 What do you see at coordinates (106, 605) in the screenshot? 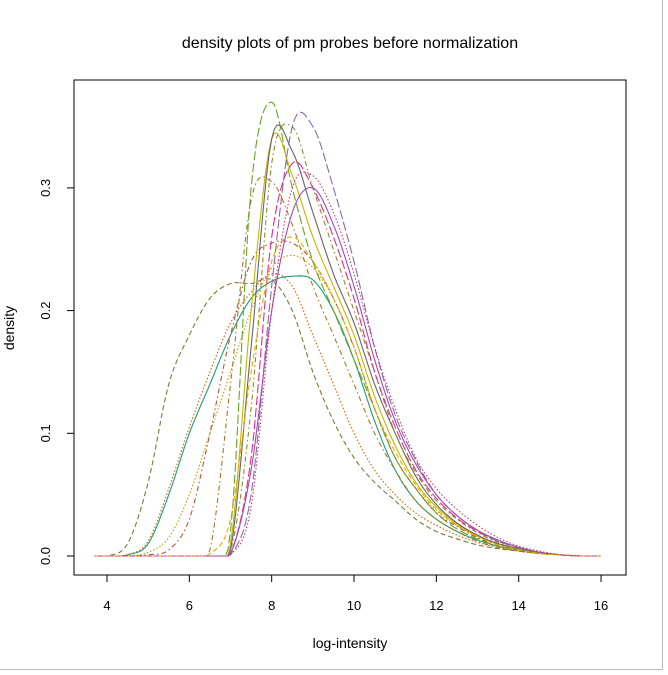
I see `x-tick-label: 4` at bounding box center [106, 605].